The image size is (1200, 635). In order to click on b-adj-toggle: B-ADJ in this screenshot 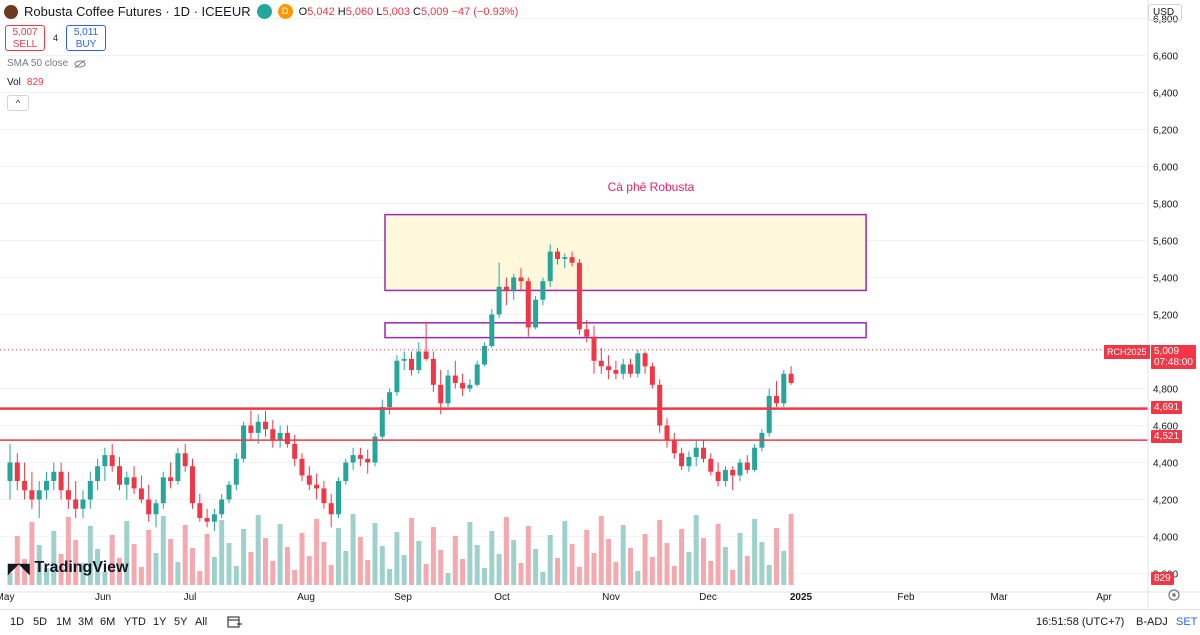, I will do `click(1152, 622)`.